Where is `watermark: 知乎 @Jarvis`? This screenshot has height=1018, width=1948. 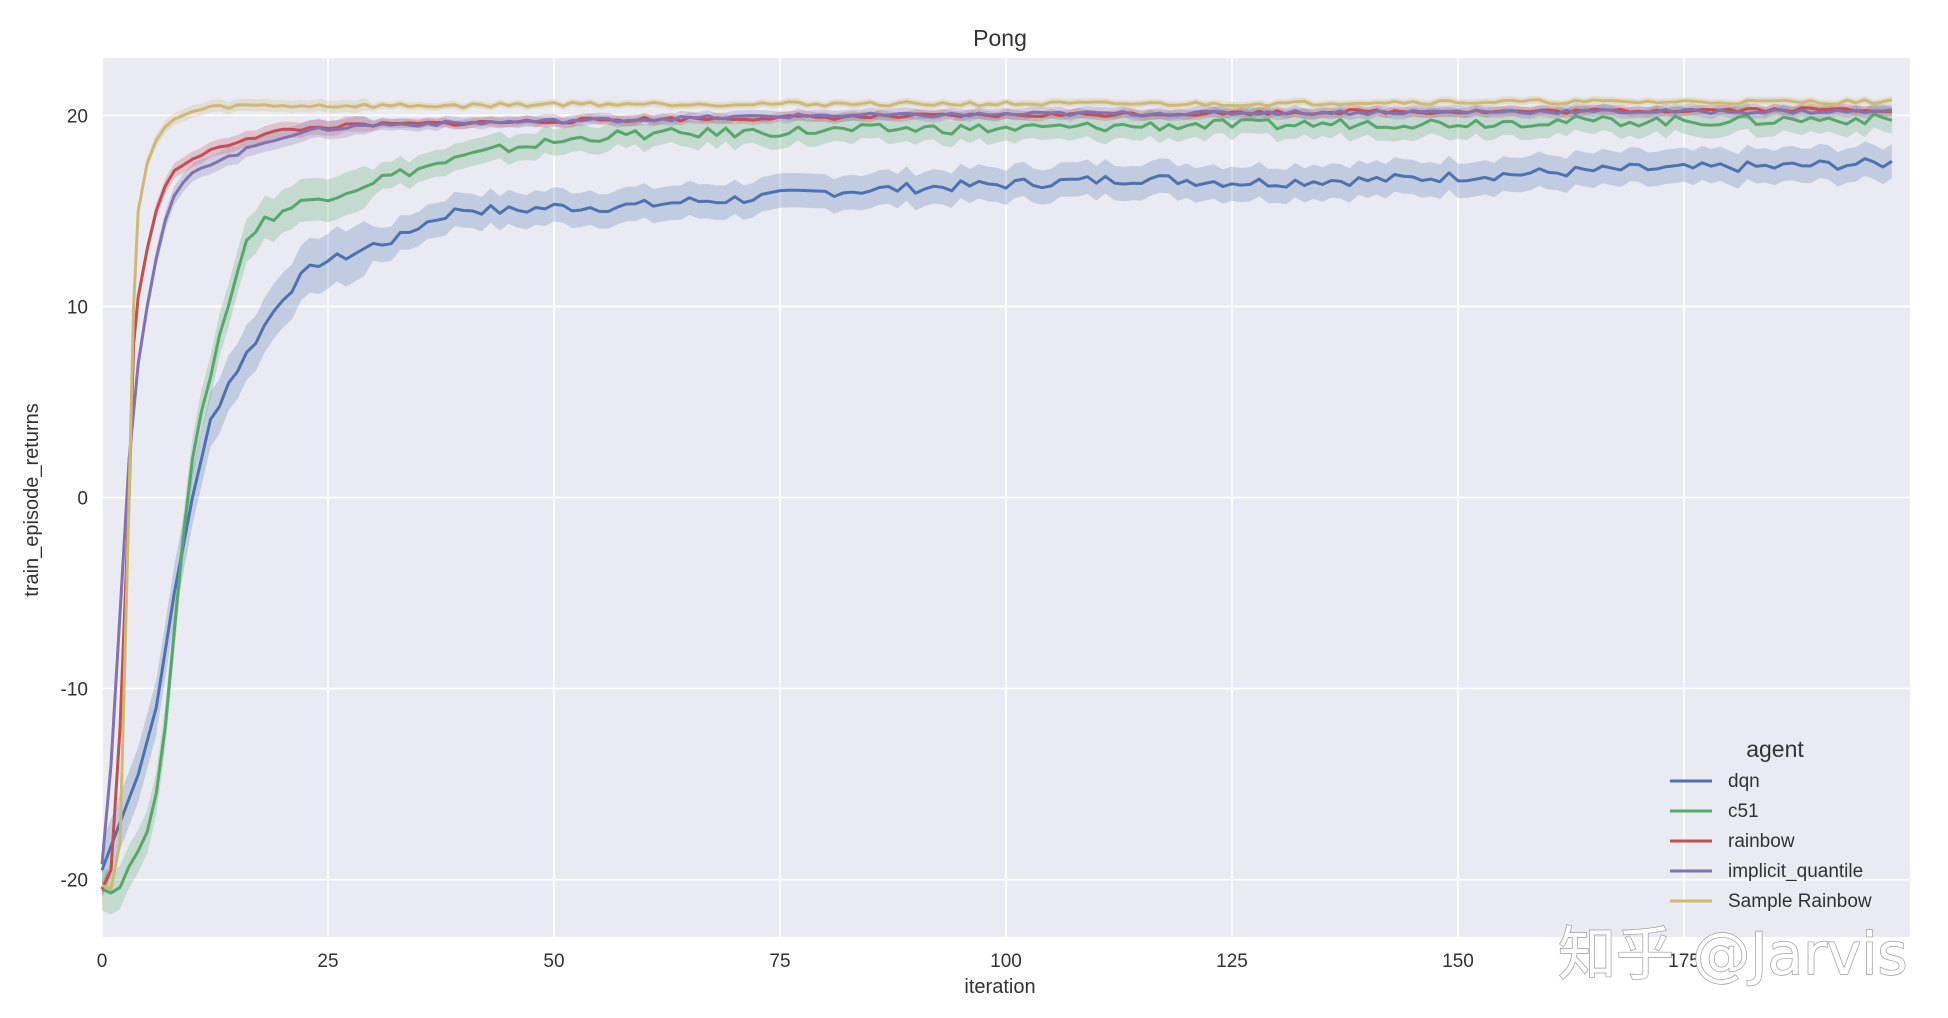
watermark: 知乎 @Jarvis is located at coordinates (1733, 954).